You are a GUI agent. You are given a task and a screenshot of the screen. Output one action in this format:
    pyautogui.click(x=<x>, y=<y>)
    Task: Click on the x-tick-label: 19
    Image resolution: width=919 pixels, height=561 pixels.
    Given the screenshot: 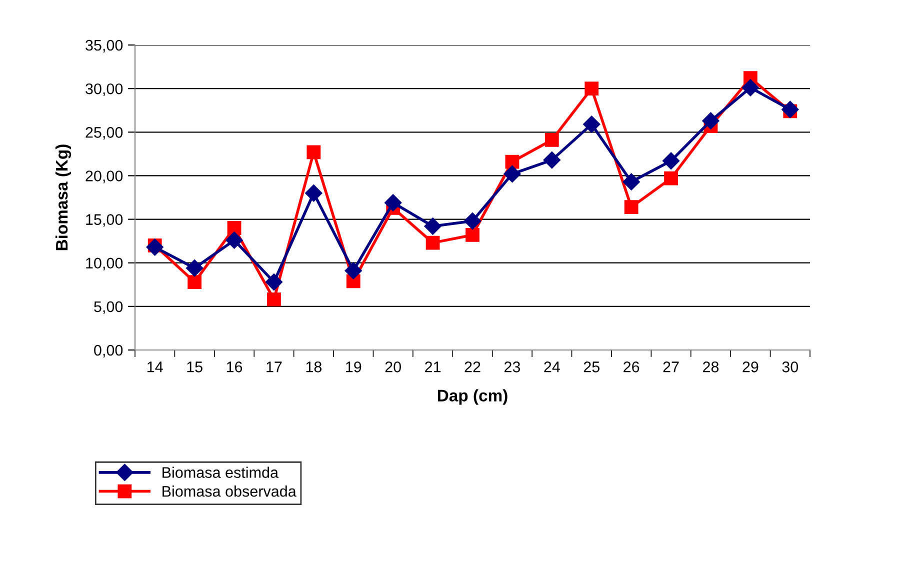 What is the action you would take?
    pyautogui.click(x=354, y=367)
    